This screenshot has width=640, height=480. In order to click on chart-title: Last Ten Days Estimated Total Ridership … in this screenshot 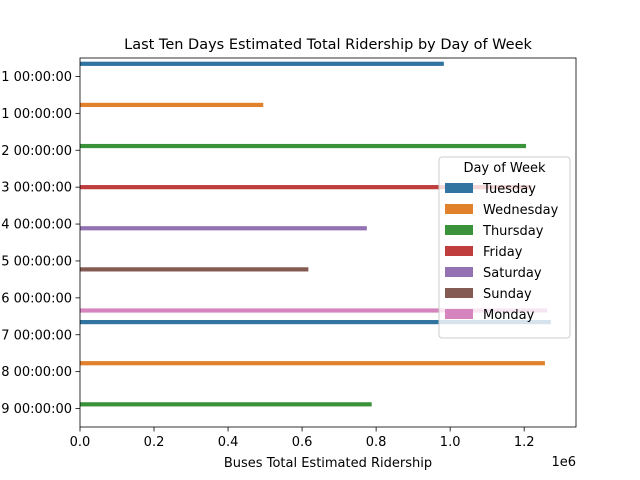, I will do `click(328, 45)`.